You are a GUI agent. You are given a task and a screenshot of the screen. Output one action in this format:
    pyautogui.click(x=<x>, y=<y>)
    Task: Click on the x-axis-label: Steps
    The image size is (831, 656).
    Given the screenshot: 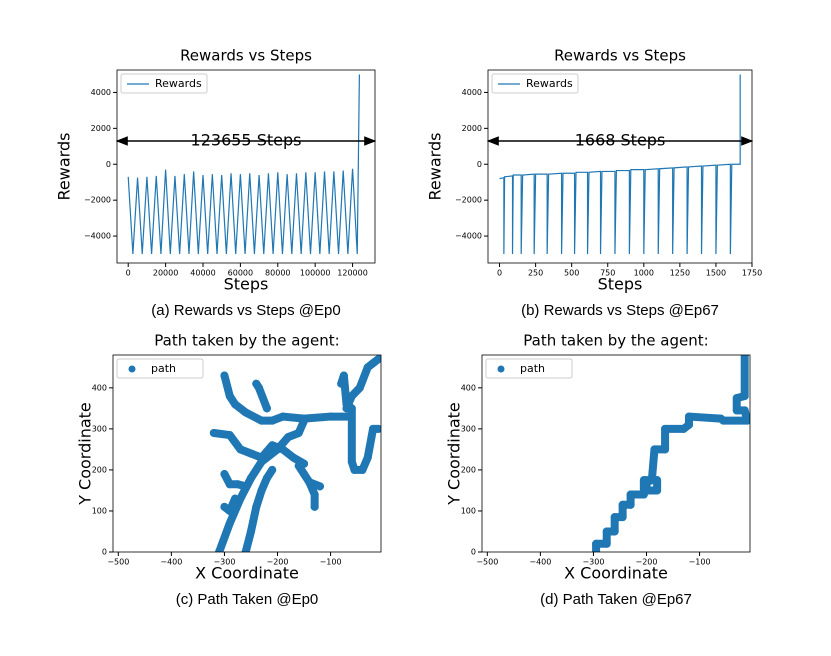 What is the action you would take?
    pyautogui.click(x=620, y=284)
    